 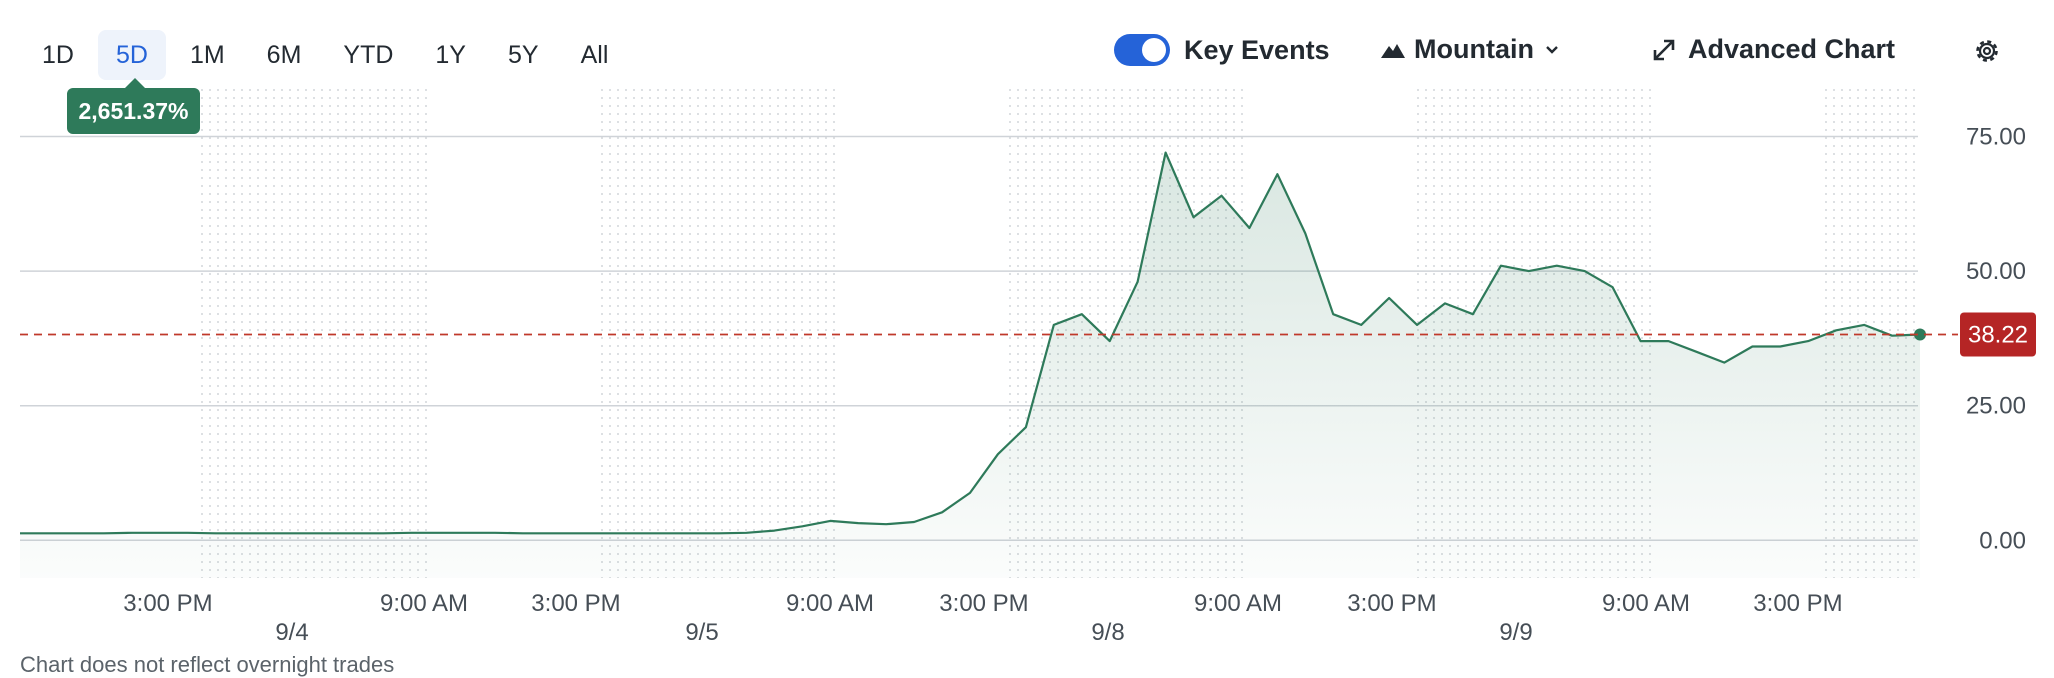 I want to click on tab-1d: 1D, so click(x=58, y=55).